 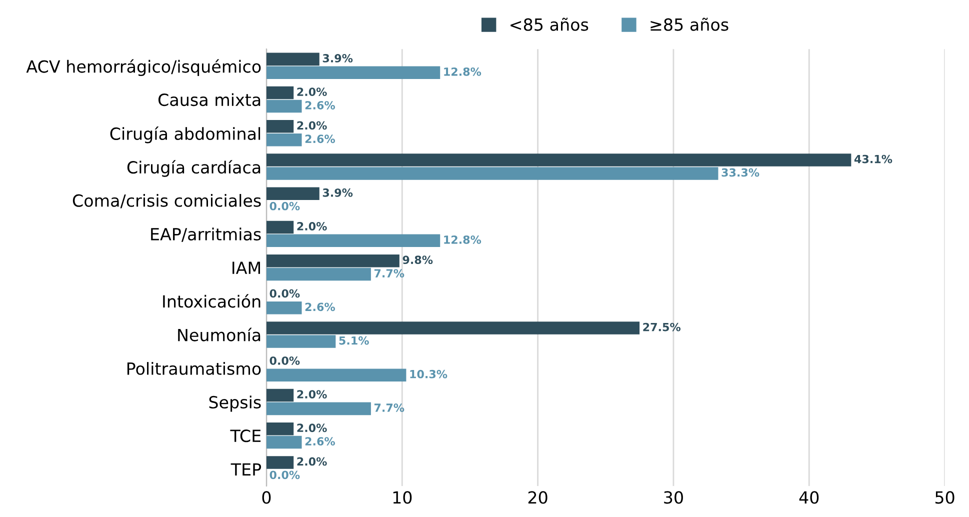 What do you see at coordinates (944, 497) in the screenshot?
I see `x-tick-label: 50` at bounding box center [944, 497].